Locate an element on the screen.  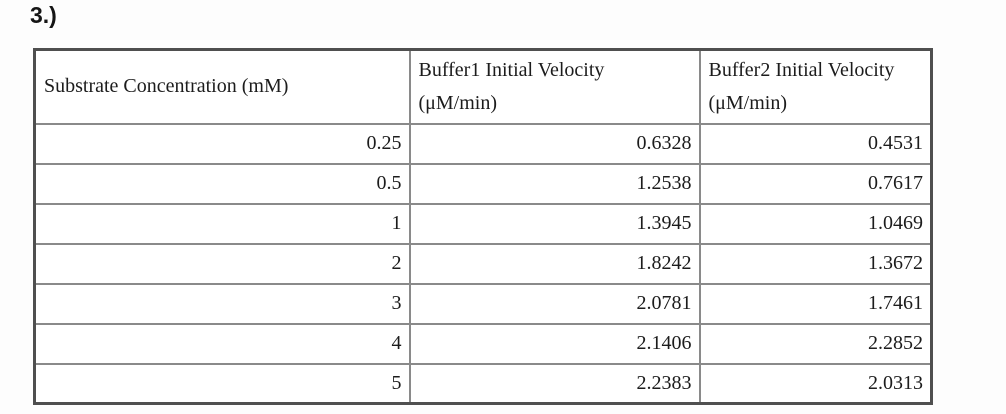
table-row: 4 2.1406 2.2852 is located at coordinates (483, 343).